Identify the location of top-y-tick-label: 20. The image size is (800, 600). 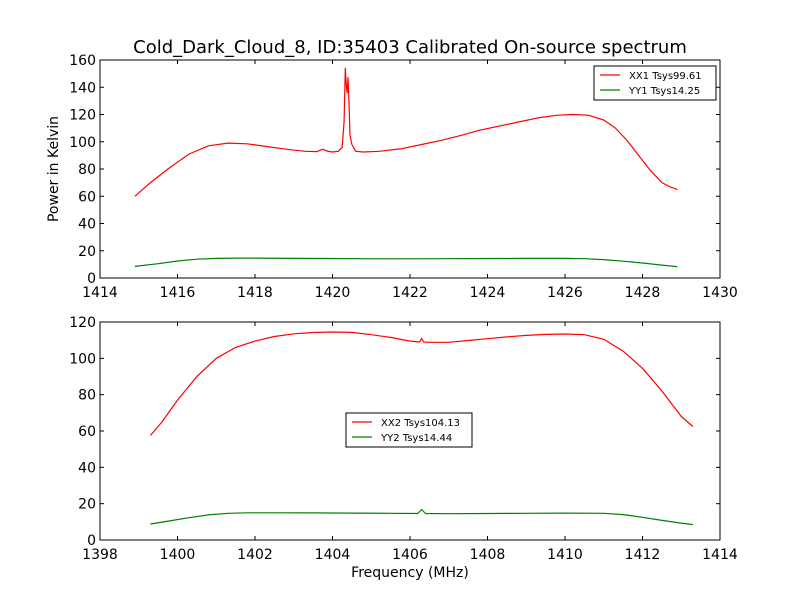
(87, 252).